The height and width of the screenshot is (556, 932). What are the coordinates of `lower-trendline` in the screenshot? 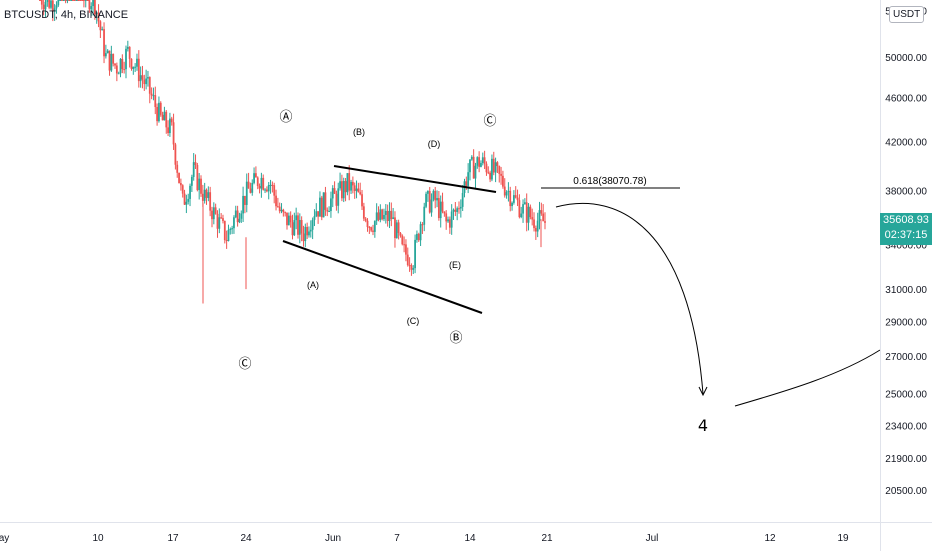 It's located at (382, 277).